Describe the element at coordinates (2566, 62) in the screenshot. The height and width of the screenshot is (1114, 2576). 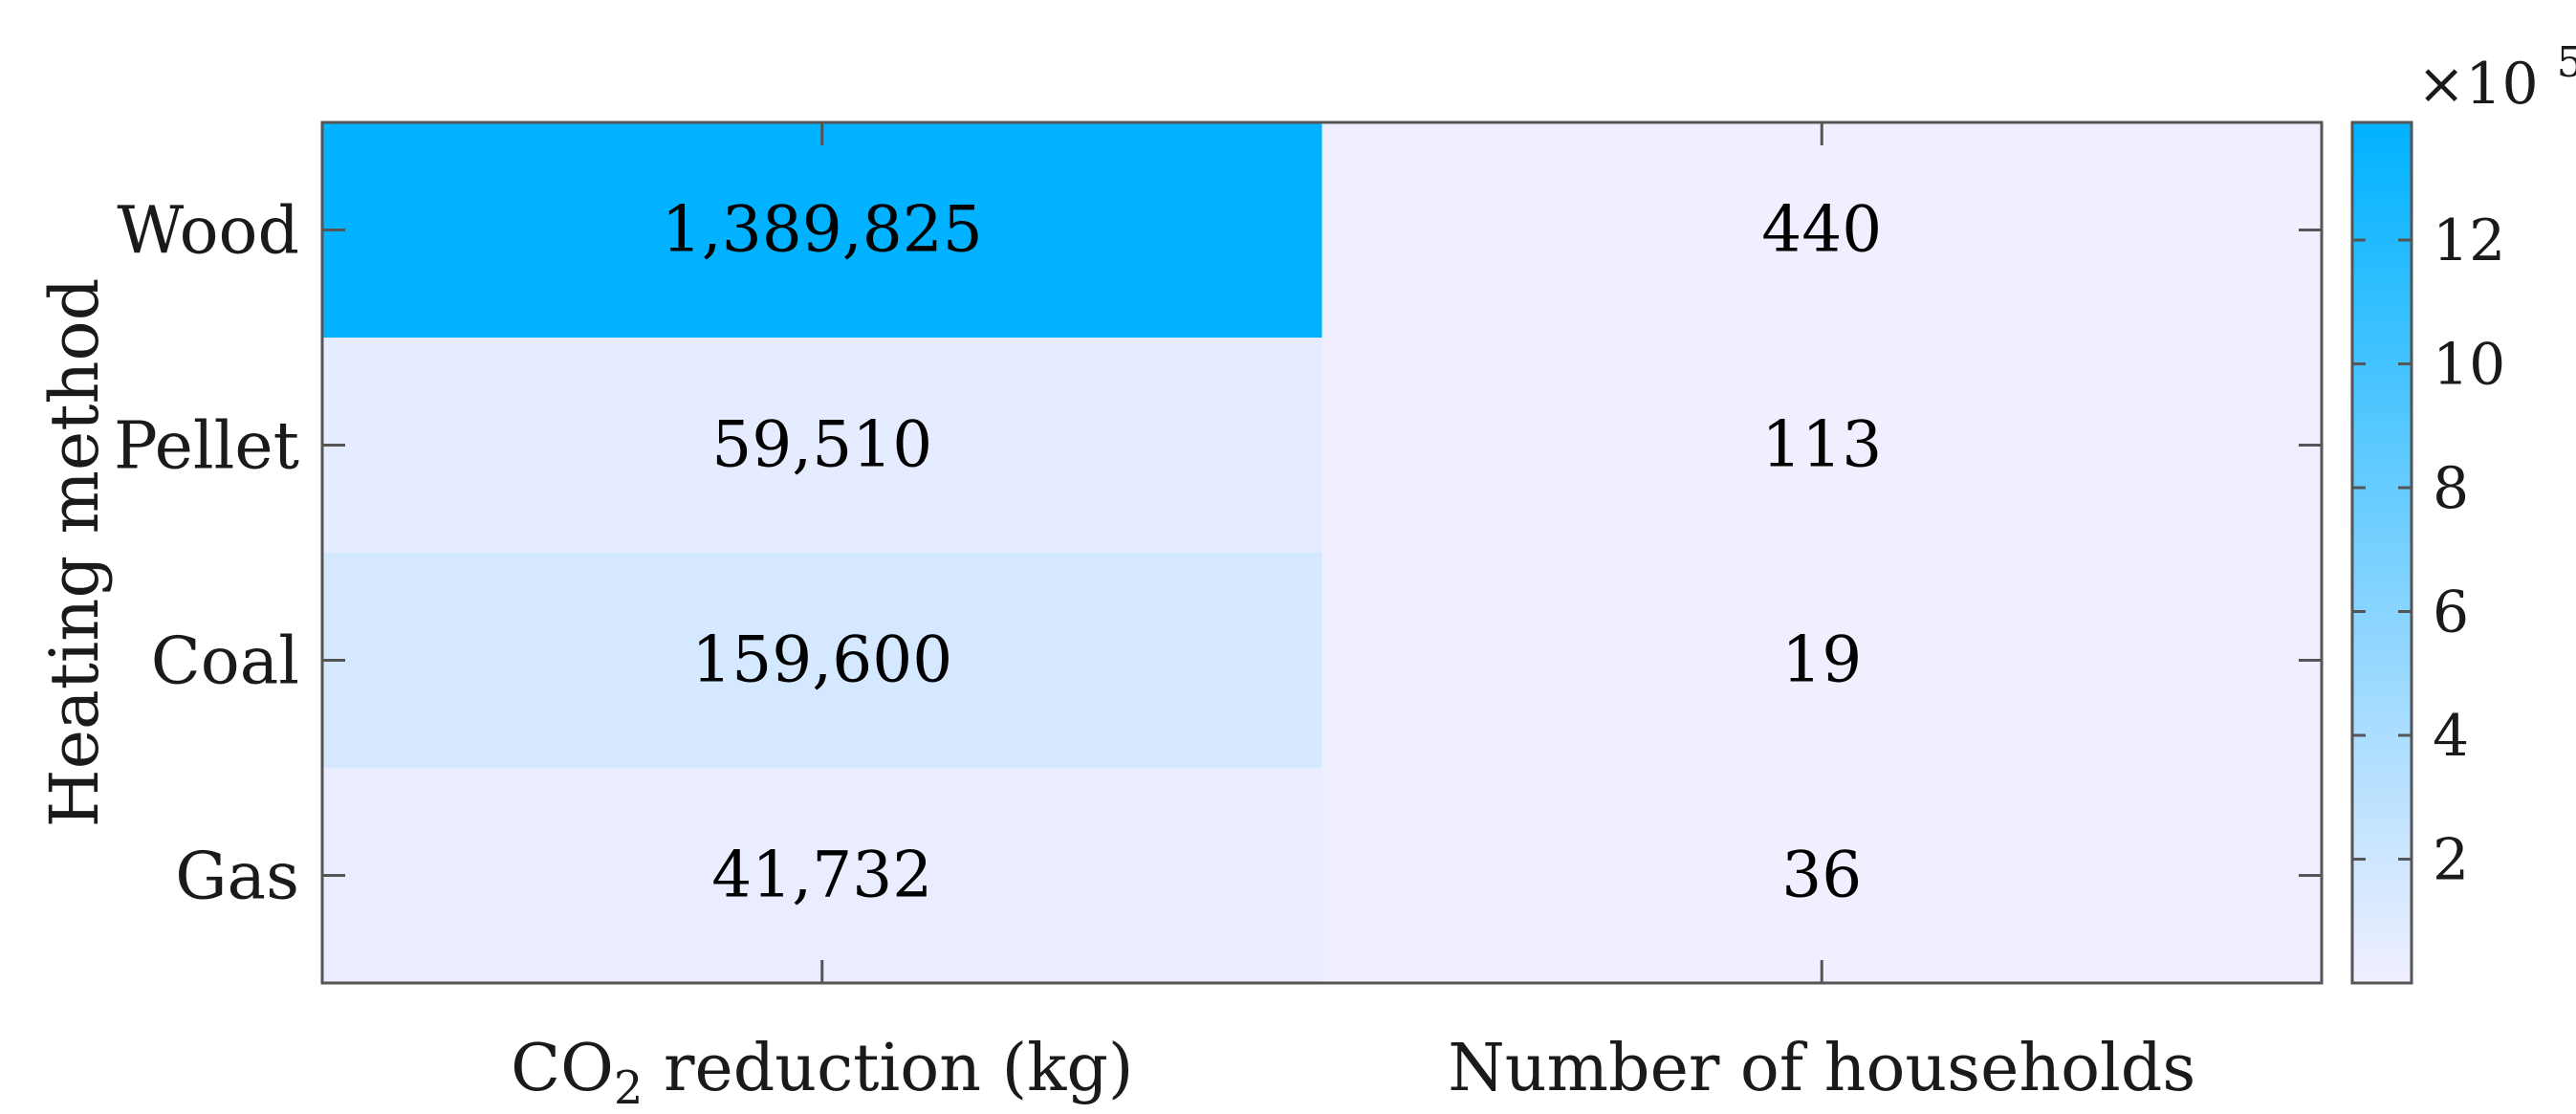
I see `colorbar-multiplier-exponent: 5` at that location.